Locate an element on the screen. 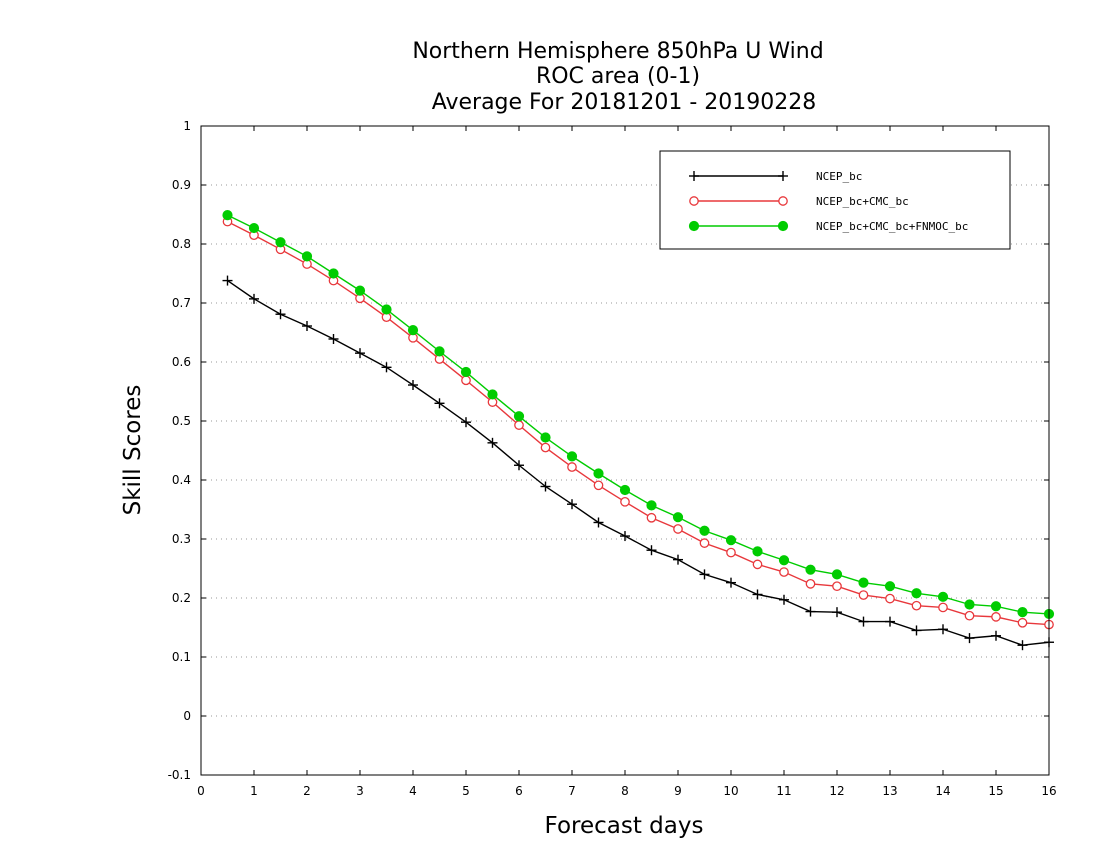 The width and height of the screenshot is (1100, 850). x-tick-label: 14 is located at coordinates (942, 791).